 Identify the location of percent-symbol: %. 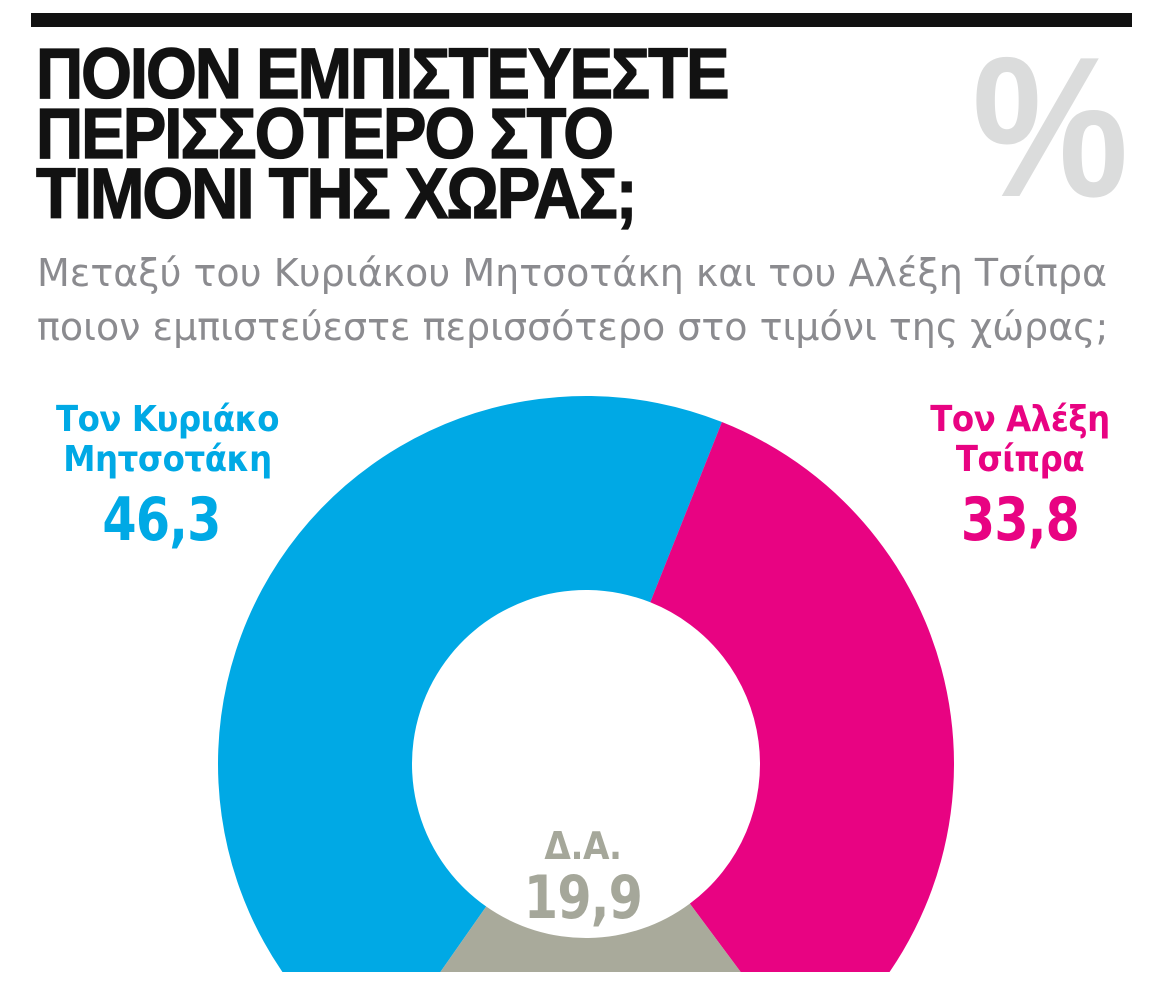
(1050, 127).